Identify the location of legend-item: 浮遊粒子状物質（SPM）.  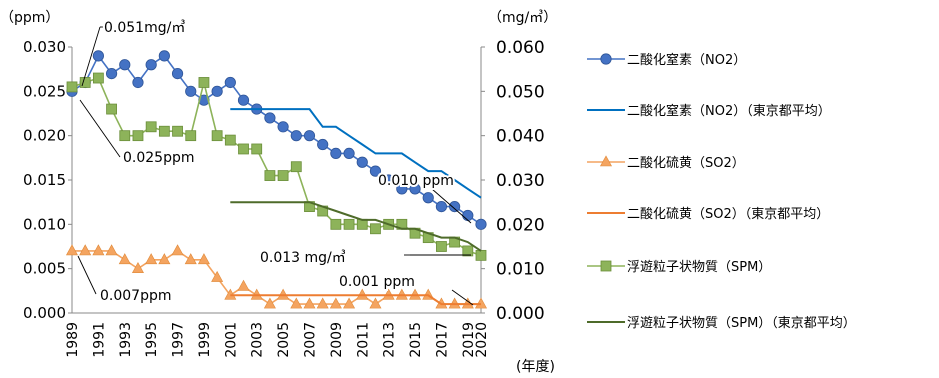
(679, 267).